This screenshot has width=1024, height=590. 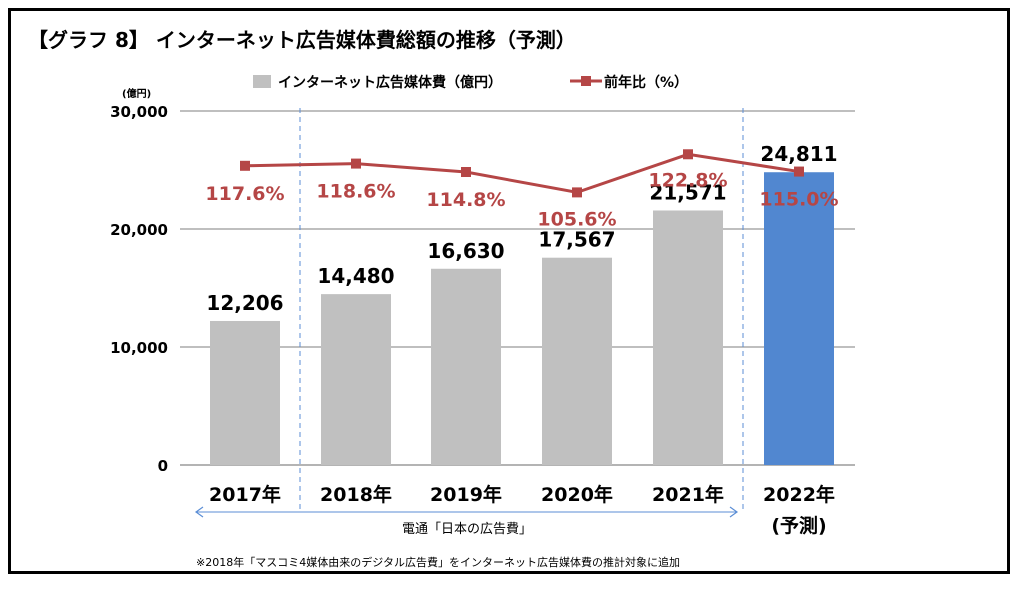 What do you see at coordinates (688, 494) in the screenshot?
I see `x-tick-label: 2021年` at bounding box center [688, 494].